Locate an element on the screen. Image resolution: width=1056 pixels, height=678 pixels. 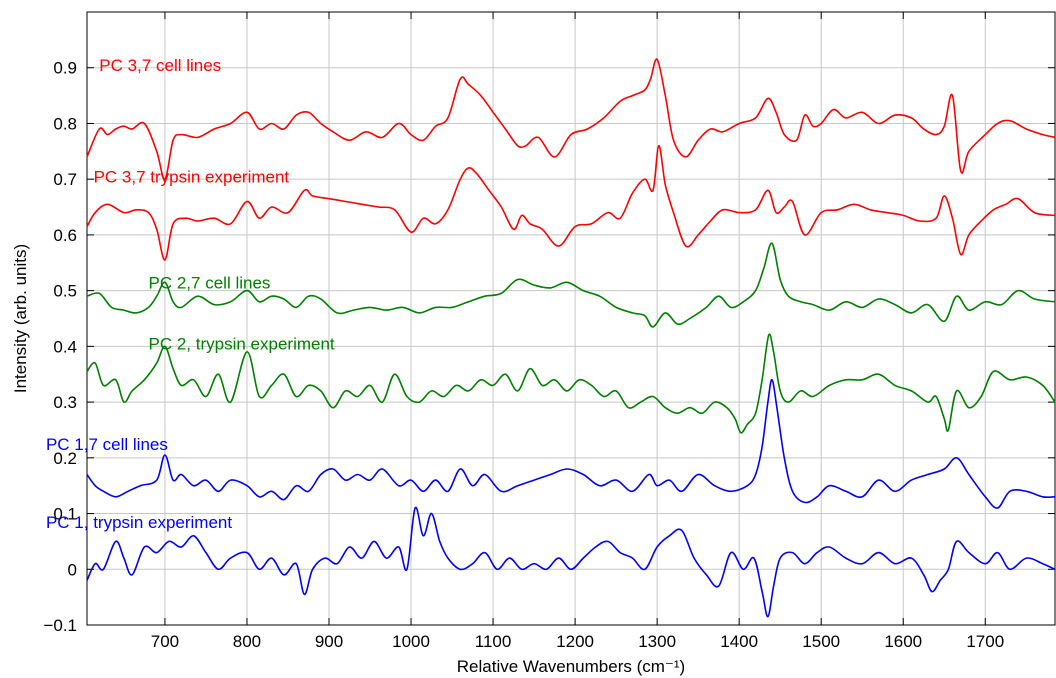
y-tick-label: 0.3 is located at coordinates (65, 402).